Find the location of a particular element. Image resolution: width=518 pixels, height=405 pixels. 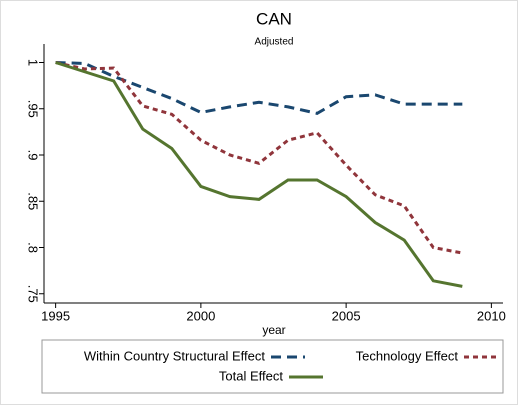

y-tick-label: 1 is located at coordinates (33, 62).